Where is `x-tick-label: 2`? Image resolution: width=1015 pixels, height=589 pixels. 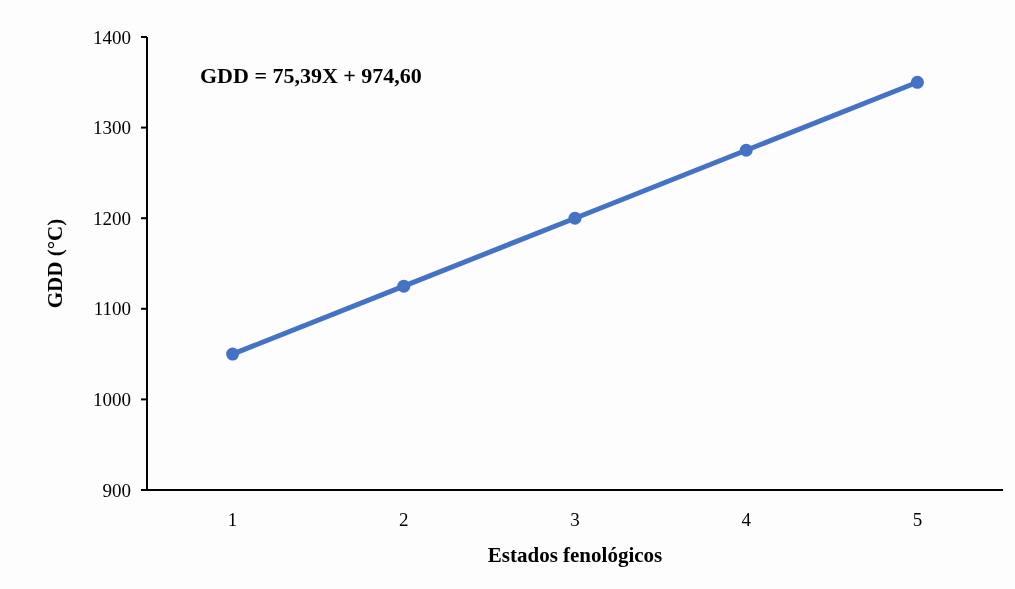
x-tick-label: 2 is located at coordinates (404, 519).